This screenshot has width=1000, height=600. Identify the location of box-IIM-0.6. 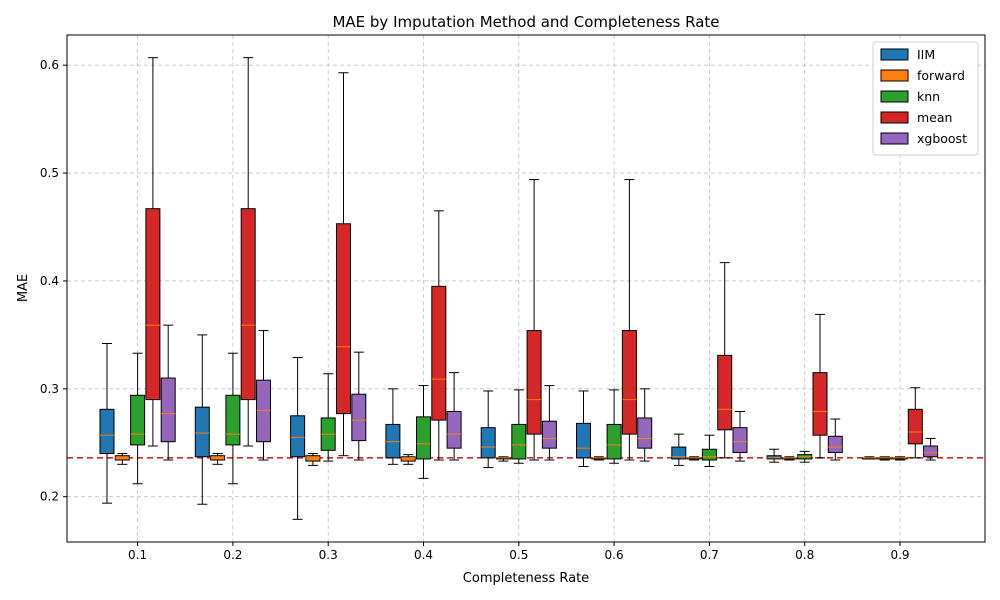
(583, 428).